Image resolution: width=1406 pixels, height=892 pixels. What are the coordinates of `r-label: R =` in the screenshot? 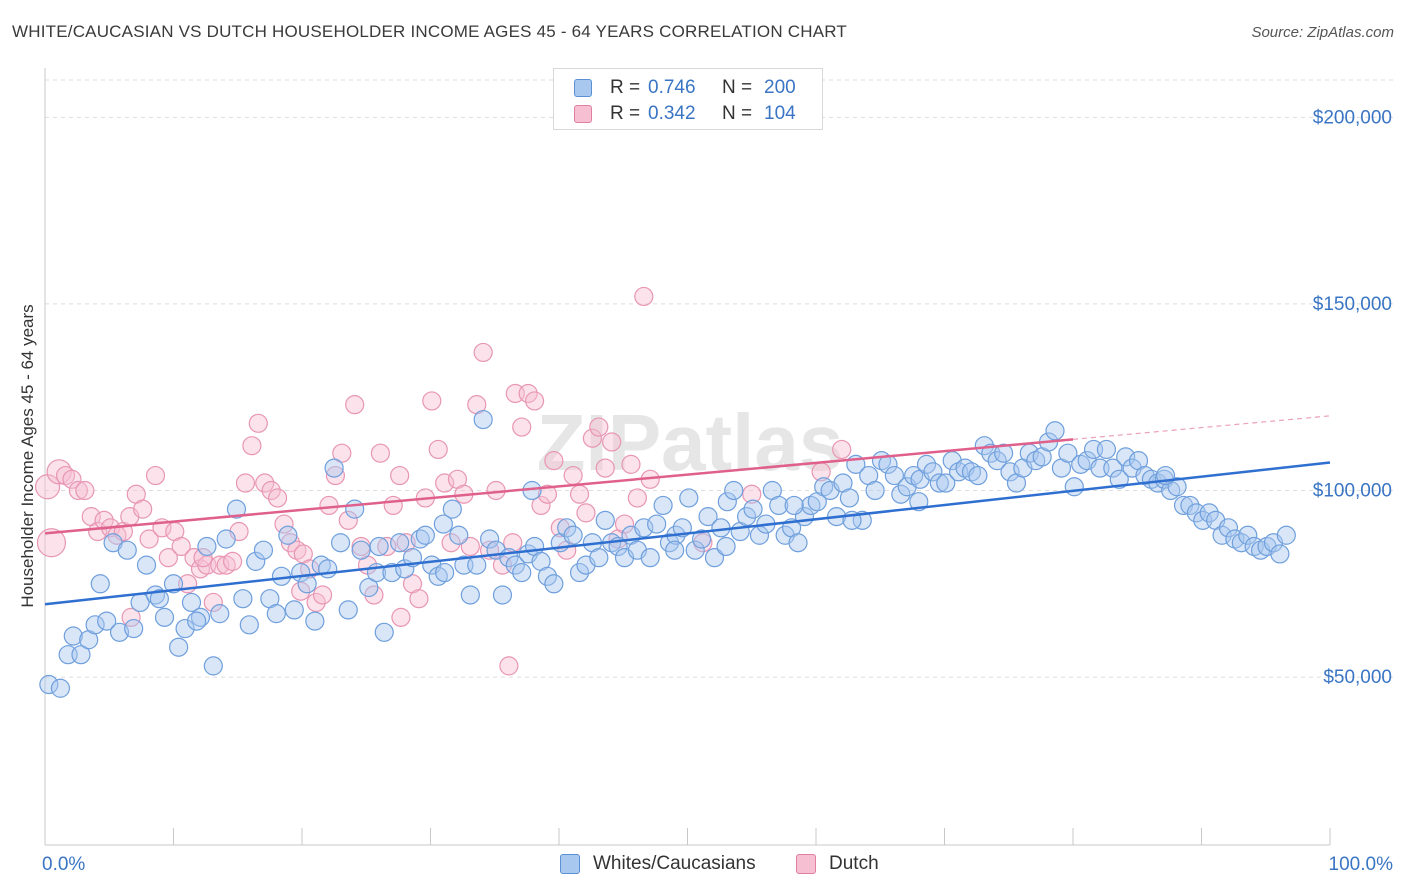 It's located at (625, 87).